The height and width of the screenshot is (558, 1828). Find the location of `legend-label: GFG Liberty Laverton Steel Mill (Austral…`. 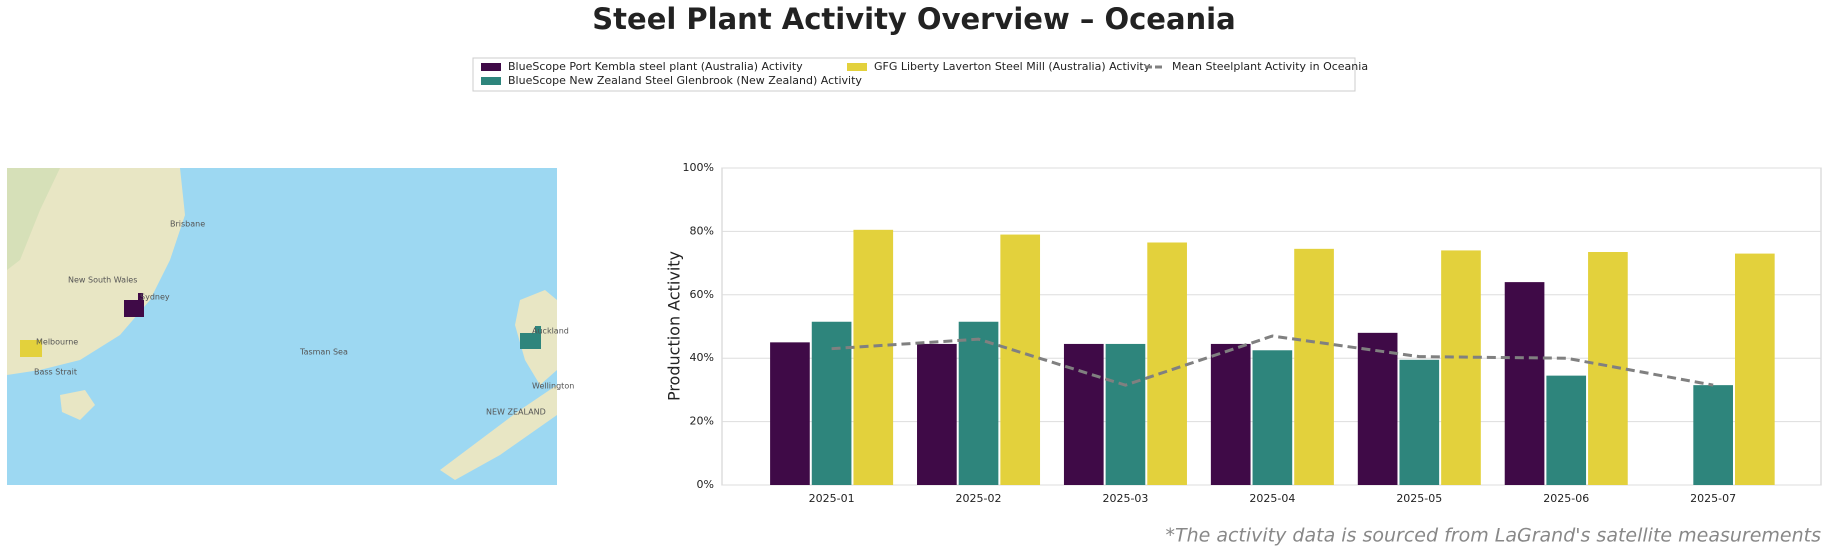

legend-label: GFG Liberty Laverton Steel Mill (Austral… is located at coordinates (1012, 66).